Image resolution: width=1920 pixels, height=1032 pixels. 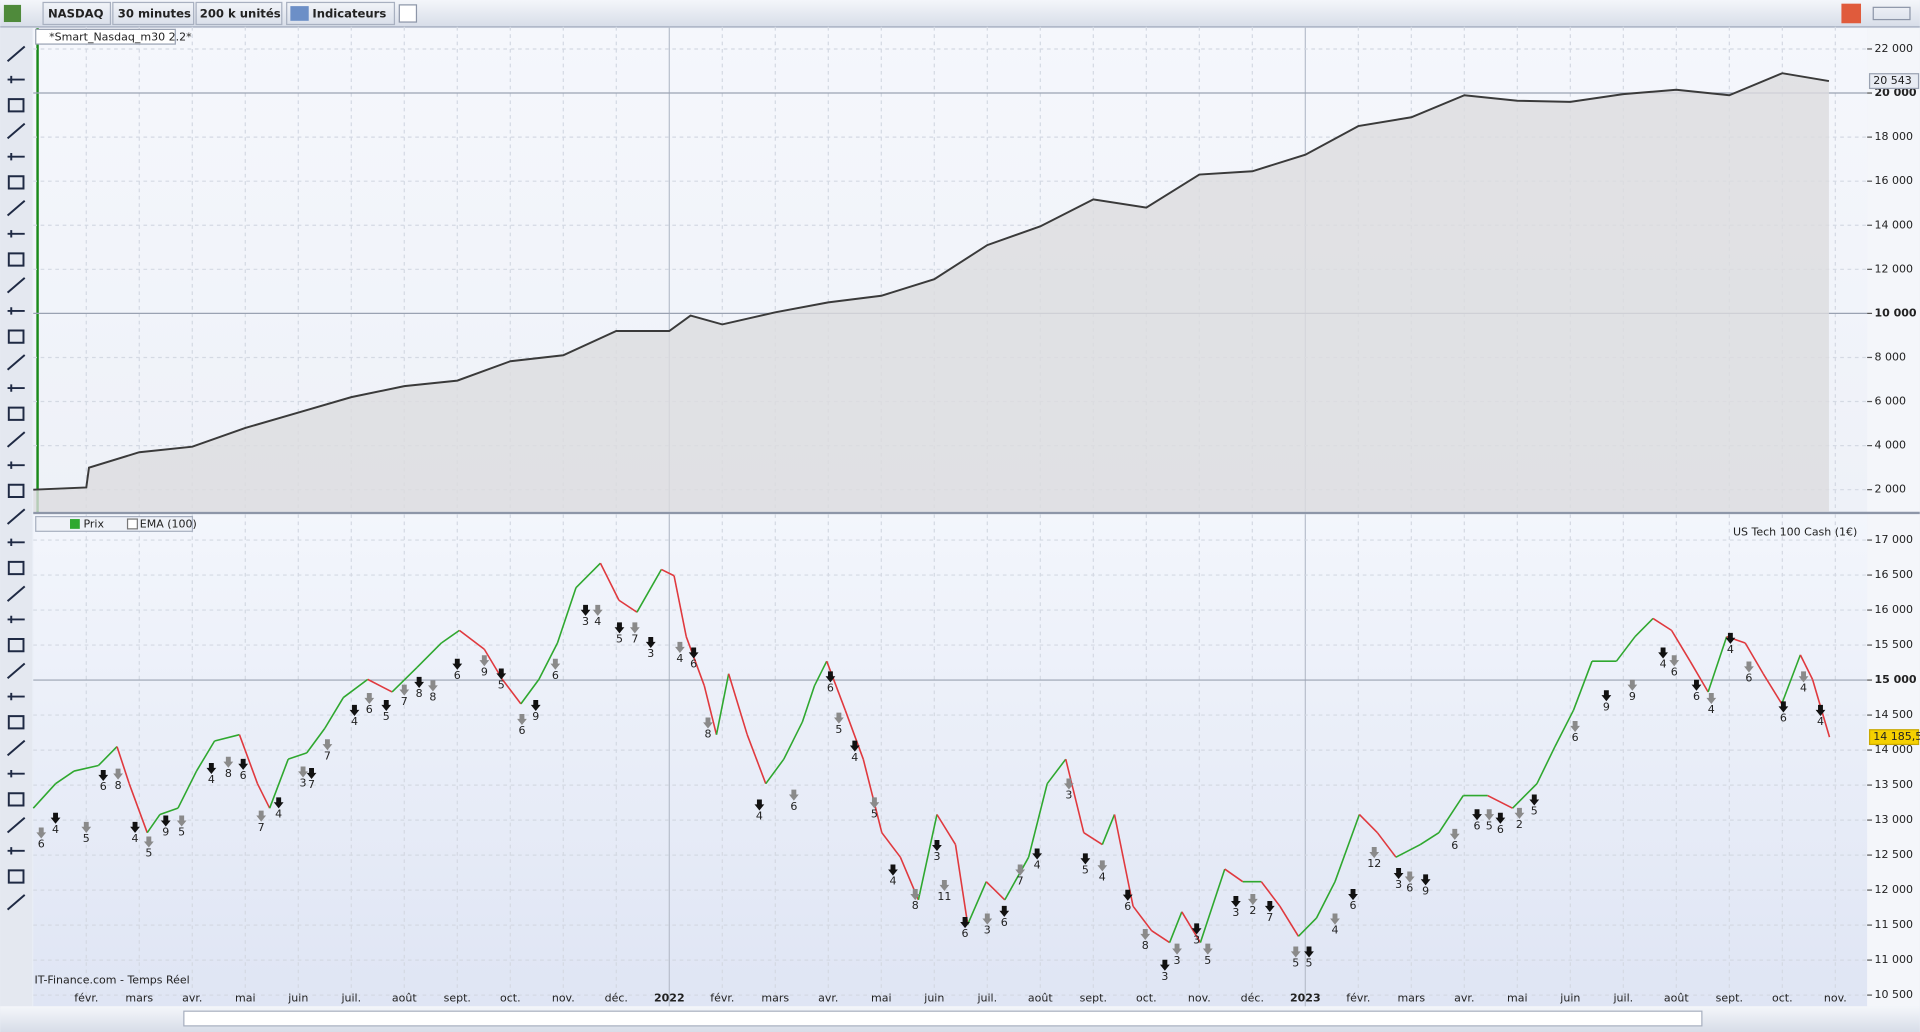 I want to click on timeframe: 30 minutes, so click(x=154, y=14).